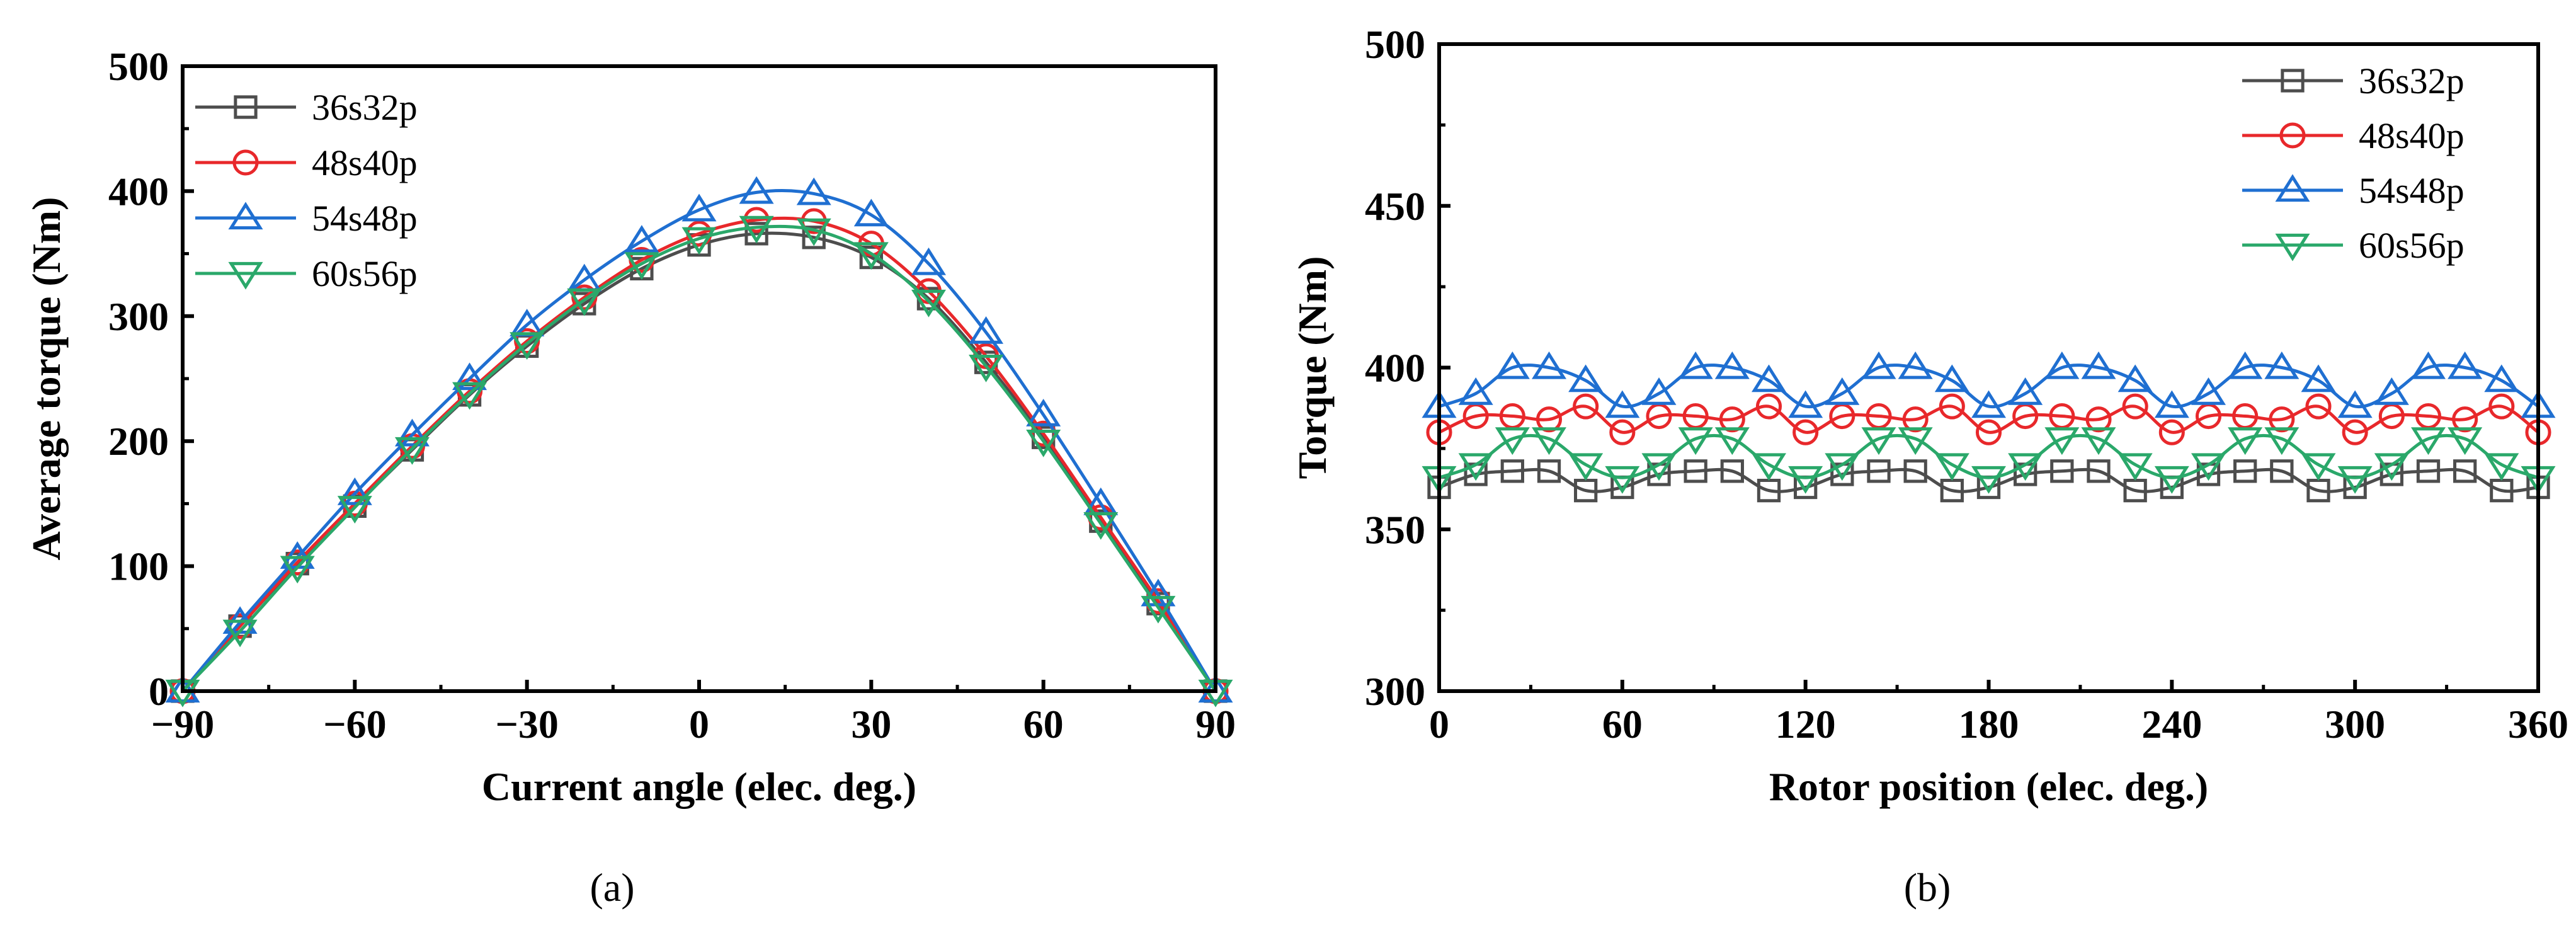  Describe the element at coordinates (612, 888) in the screenshot. I see `panel-caption: (a)` at that location.